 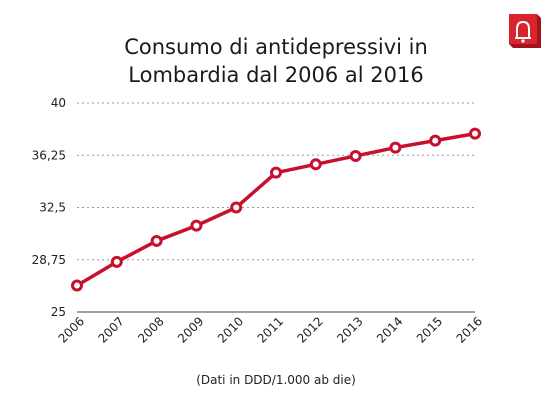 What do you see at coordinates (58, 312) in the screenshot?
I see `y-tick-label: 25` at bounding box center [58, 312].